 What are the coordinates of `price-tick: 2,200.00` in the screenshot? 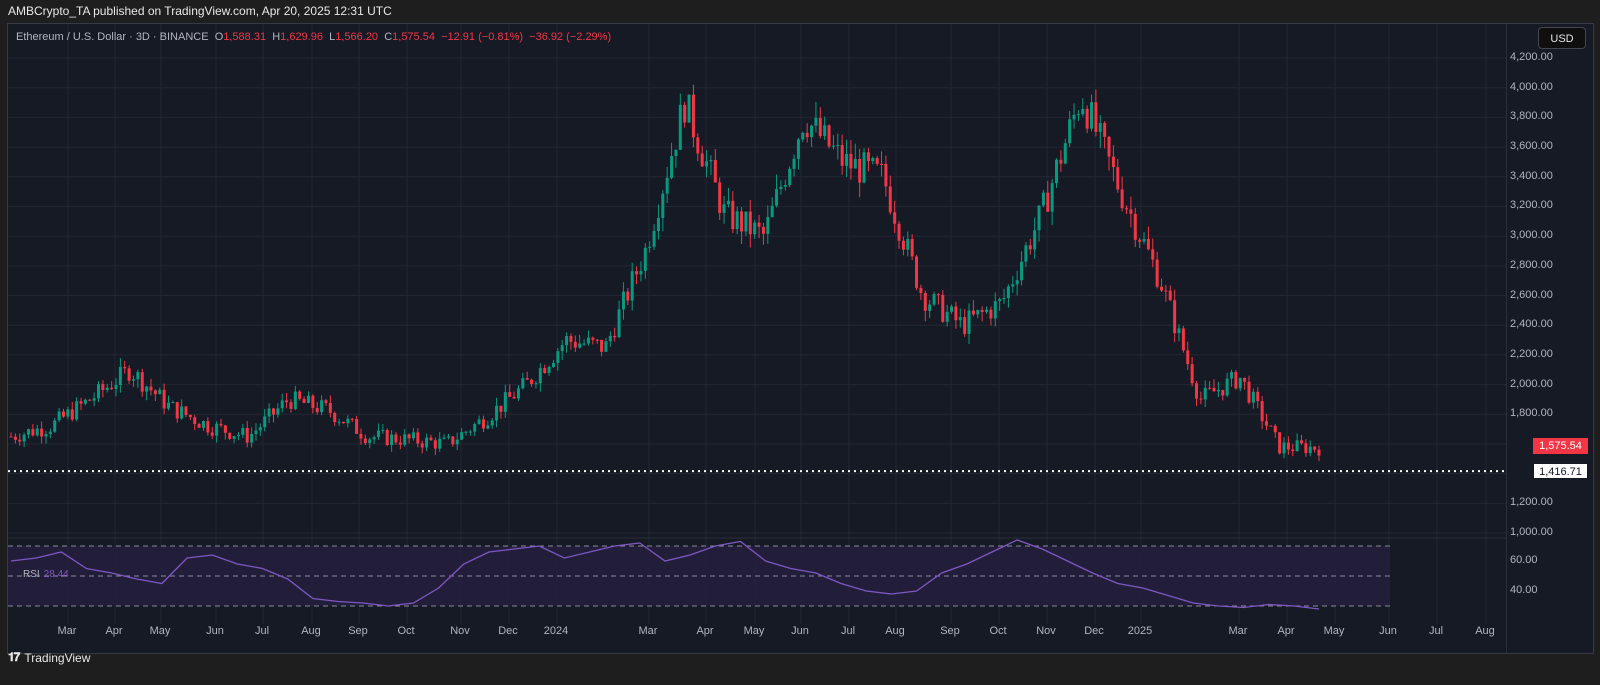 It's located at (1531, 353).